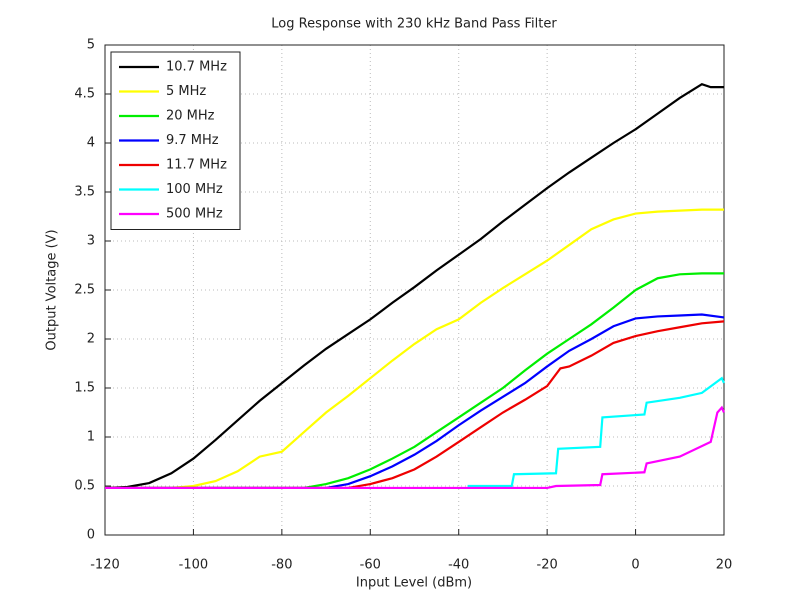 Image resolution: width=800 pixels, height=604 pixels. What do you see at coordinates (281, 565) in the screenshot?
I see `x-tick-label: -80` at bounding box center [281, 565].